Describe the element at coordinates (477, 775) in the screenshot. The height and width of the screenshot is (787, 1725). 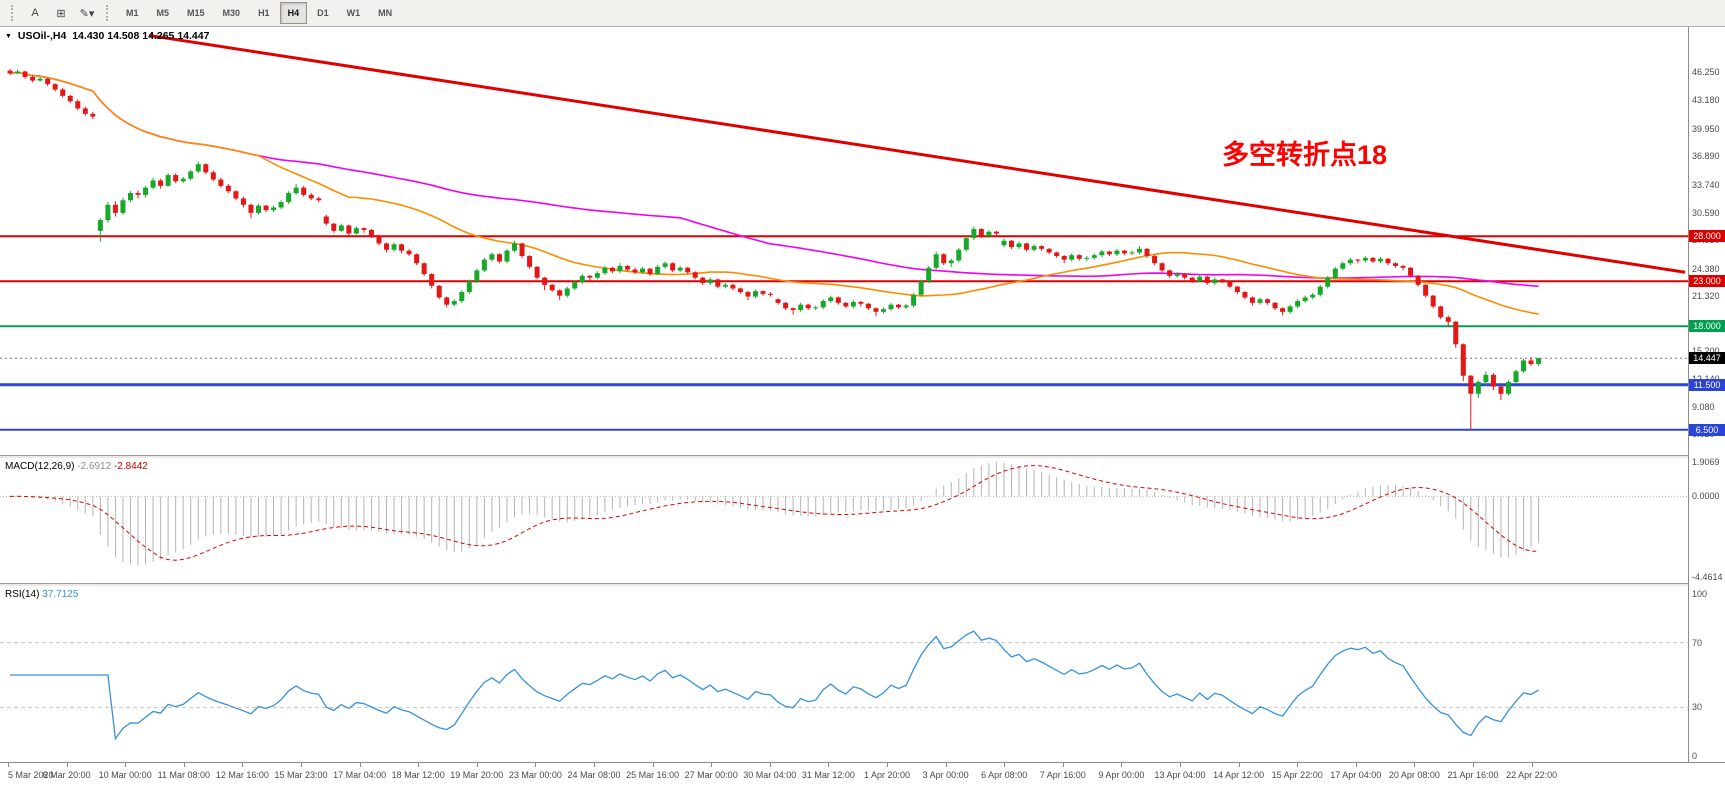
I see `time-axis-label: 19 Mar 20:00` at that location.